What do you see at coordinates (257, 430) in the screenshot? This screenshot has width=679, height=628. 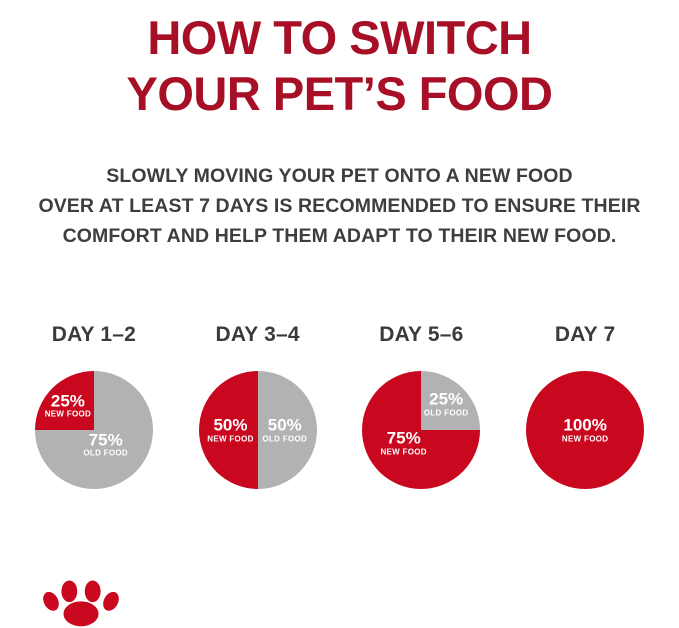 I see `pie-chart-day-3-4: 50% NEW FOOD 50% OLD FOOD` at bounding box center [257, 430].